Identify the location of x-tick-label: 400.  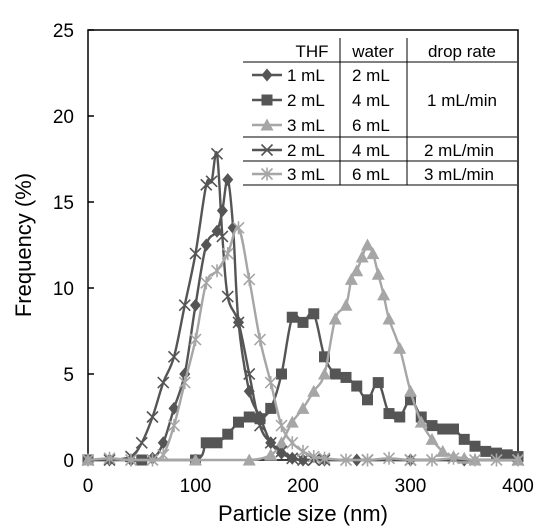
(518, 486).